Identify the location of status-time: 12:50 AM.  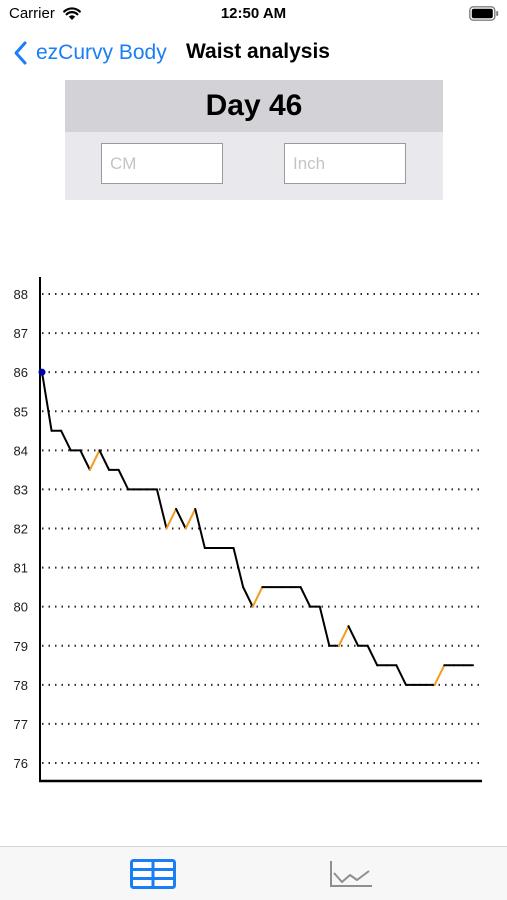
(253, 13).